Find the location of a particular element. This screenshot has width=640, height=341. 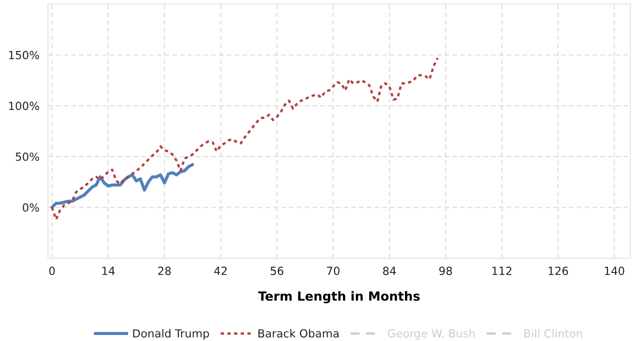

x-tick-label: 14 is located at coordinates (108, 270).